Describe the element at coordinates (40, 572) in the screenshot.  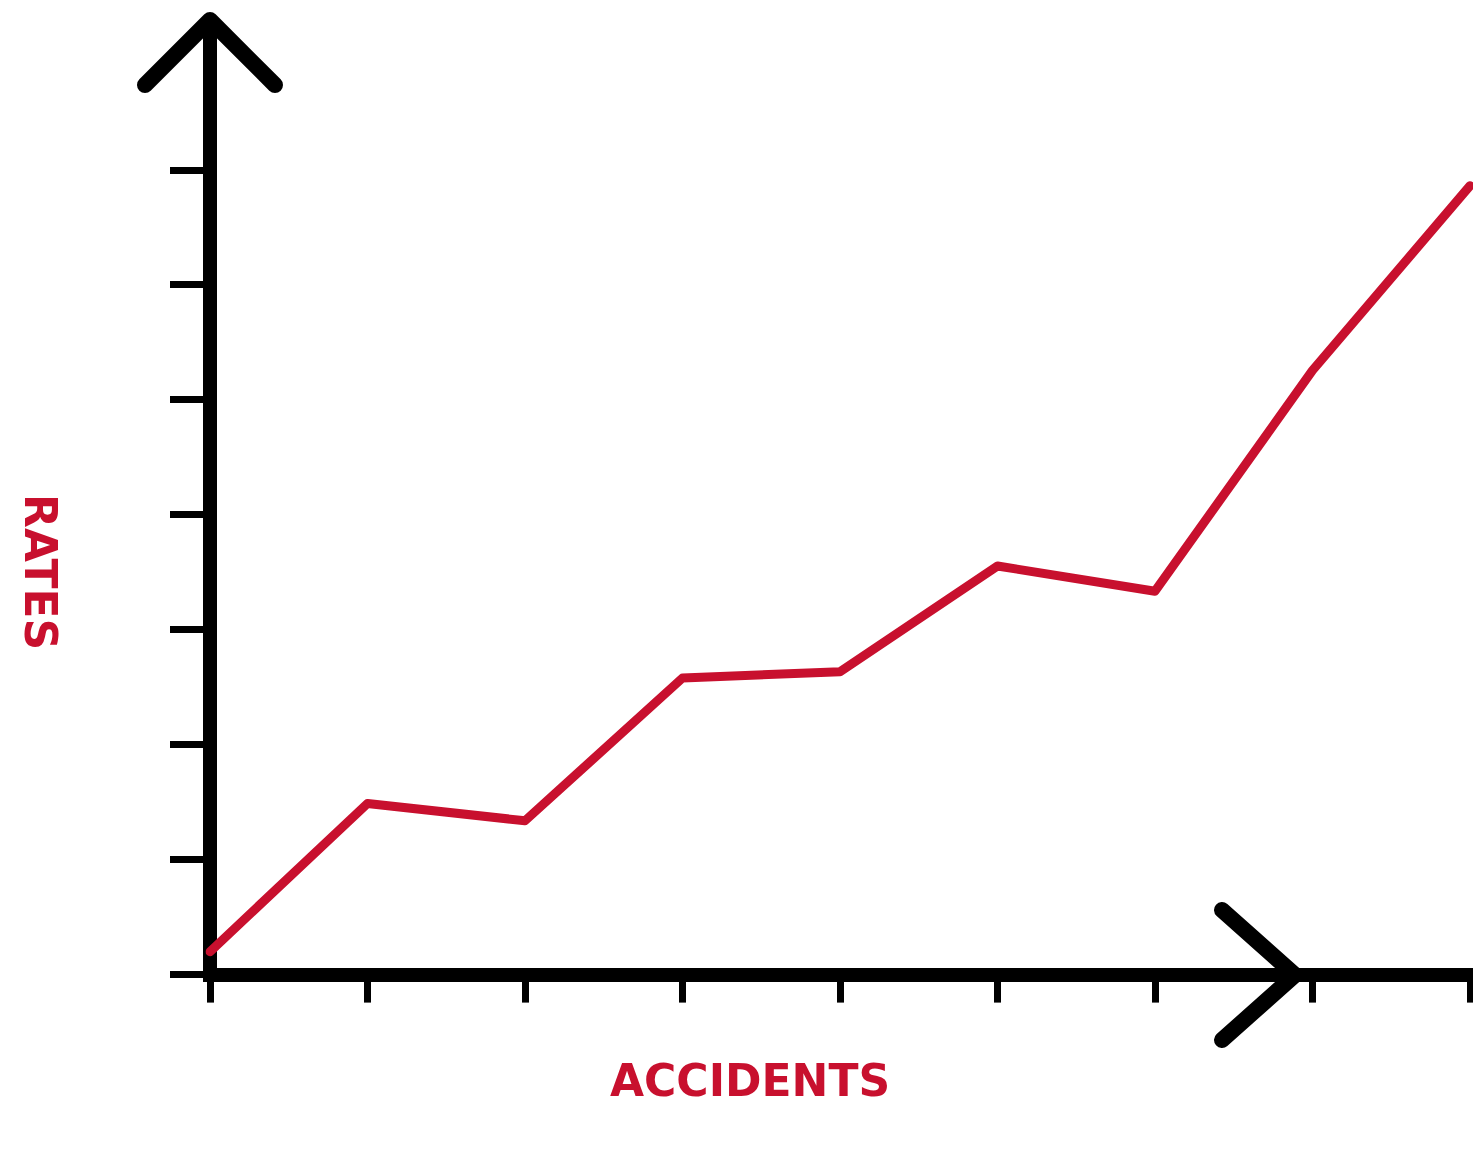
I see `y-axis-title: RATES` at that location.